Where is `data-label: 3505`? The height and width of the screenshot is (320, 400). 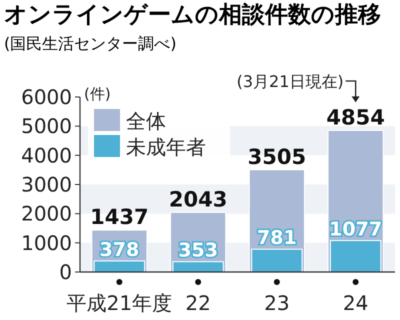
data-label: 3505 is located at coordinates (277, 156).